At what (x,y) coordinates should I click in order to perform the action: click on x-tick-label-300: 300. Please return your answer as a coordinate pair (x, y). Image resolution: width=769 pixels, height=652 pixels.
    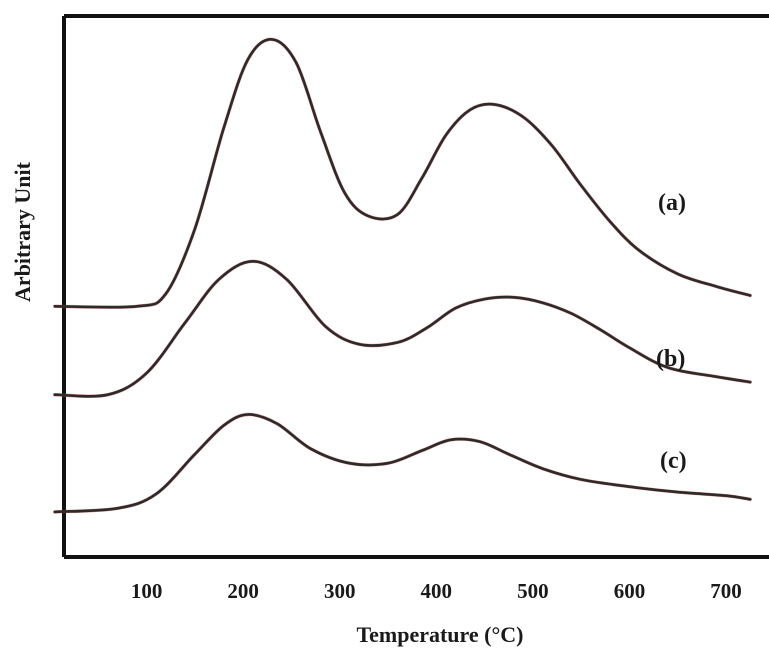
    Looking at the image, I should click on (340, 591).